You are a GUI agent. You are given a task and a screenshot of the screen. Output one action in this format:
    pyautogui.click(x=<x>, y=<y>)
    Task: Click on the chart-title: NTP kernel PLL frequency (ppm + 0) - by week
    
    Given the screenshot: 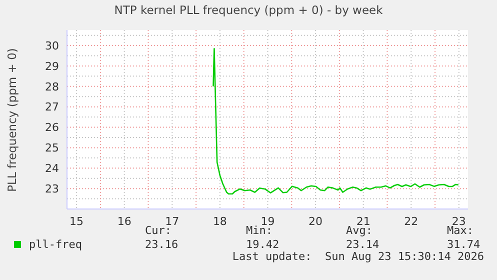 What is the action you would take?
    pyautogui.click(x=248, y=10)
    